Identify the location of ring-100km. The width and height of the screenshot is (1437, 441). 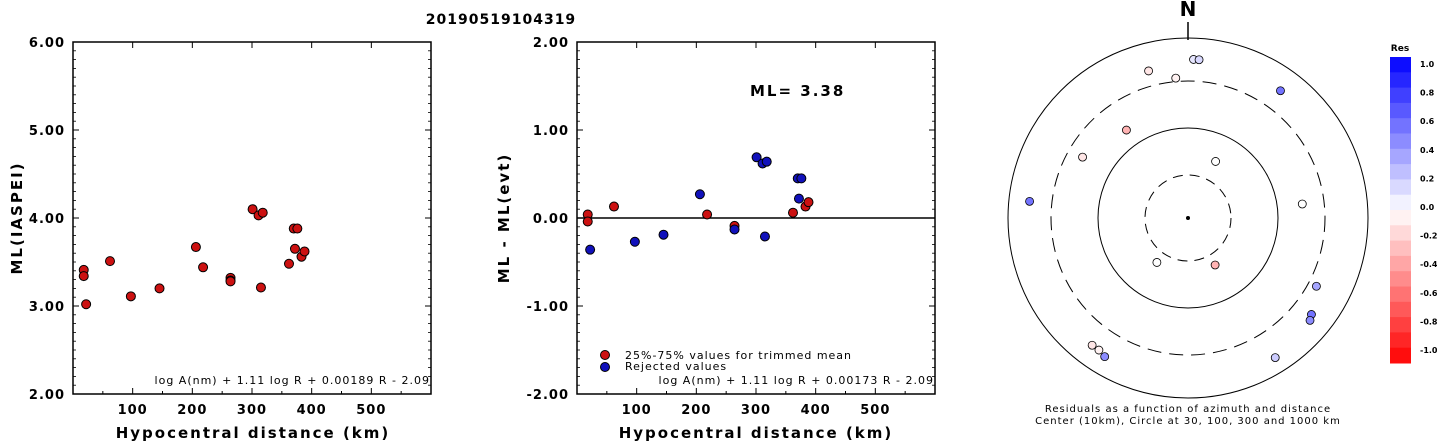
(1188, 218).